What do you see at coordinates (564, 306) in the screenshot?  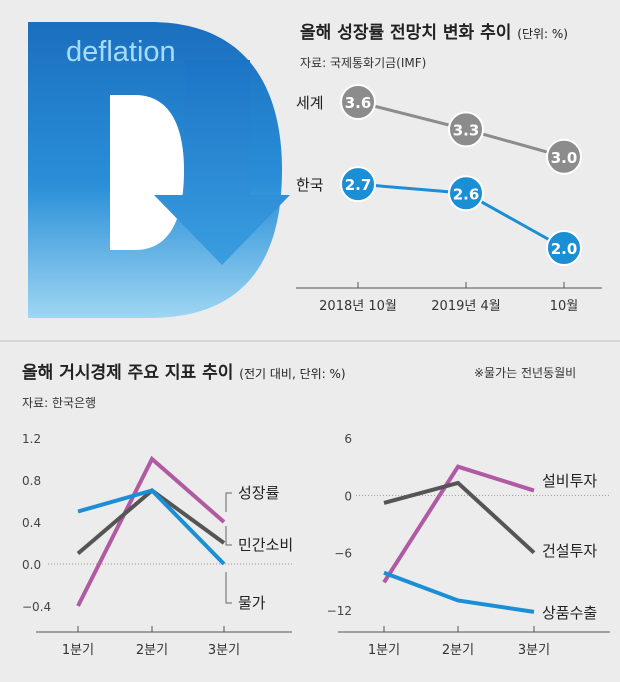 I see `x-tick-label: 10월` at bounding box center [564, 306].